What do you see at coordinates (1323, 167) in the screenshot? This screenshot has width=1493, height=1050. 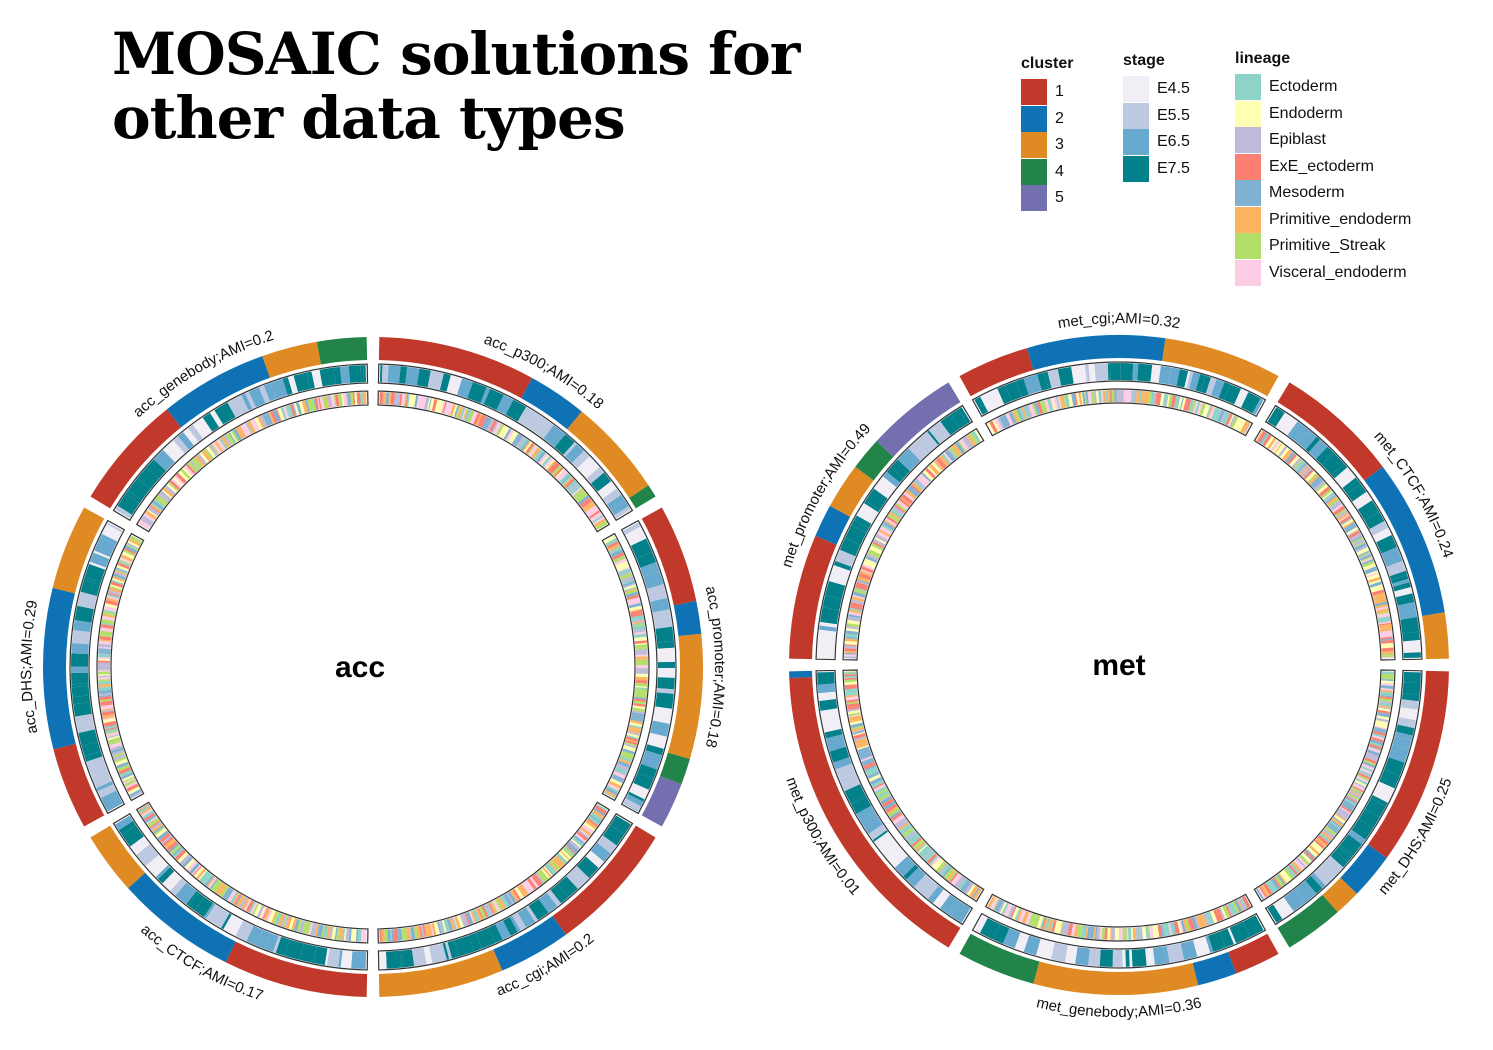 I see `lineage-legend-item: ExE_ectoderm` at bounding box center [1323, 167].